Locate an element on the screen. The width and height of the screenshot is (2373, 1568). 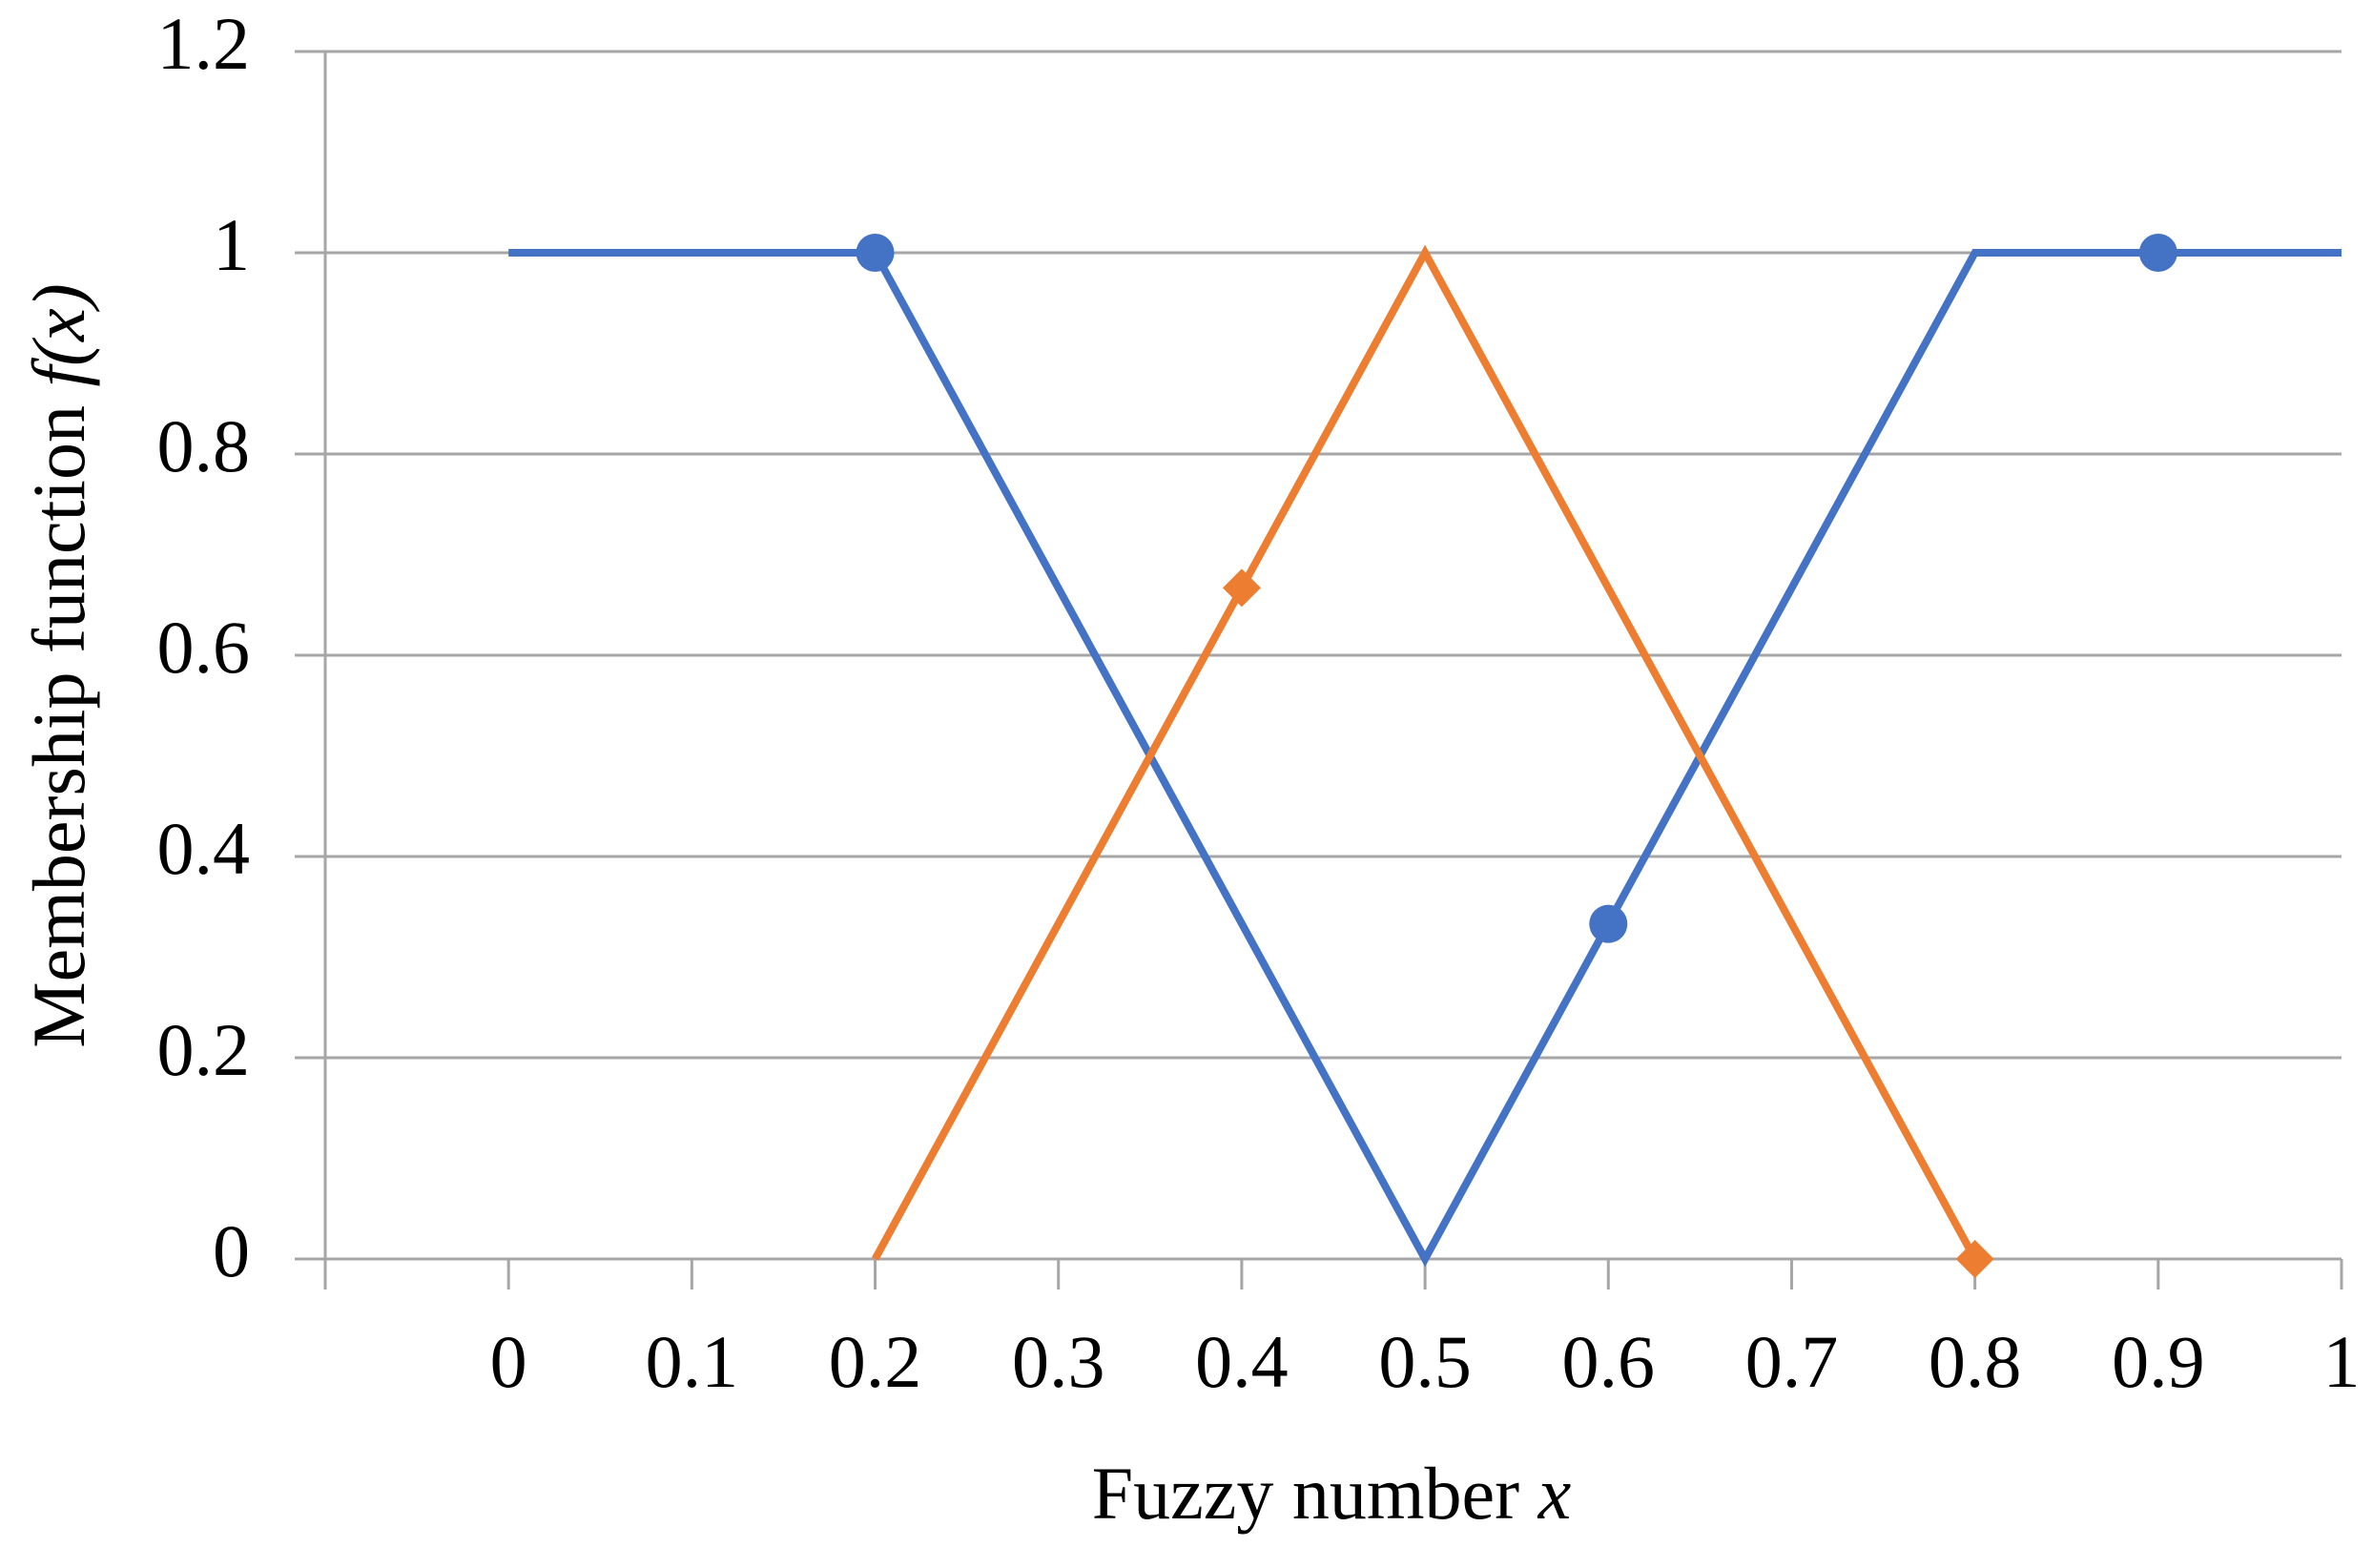
y-tick-label: 0.8 is located at coordinates (204, 445).